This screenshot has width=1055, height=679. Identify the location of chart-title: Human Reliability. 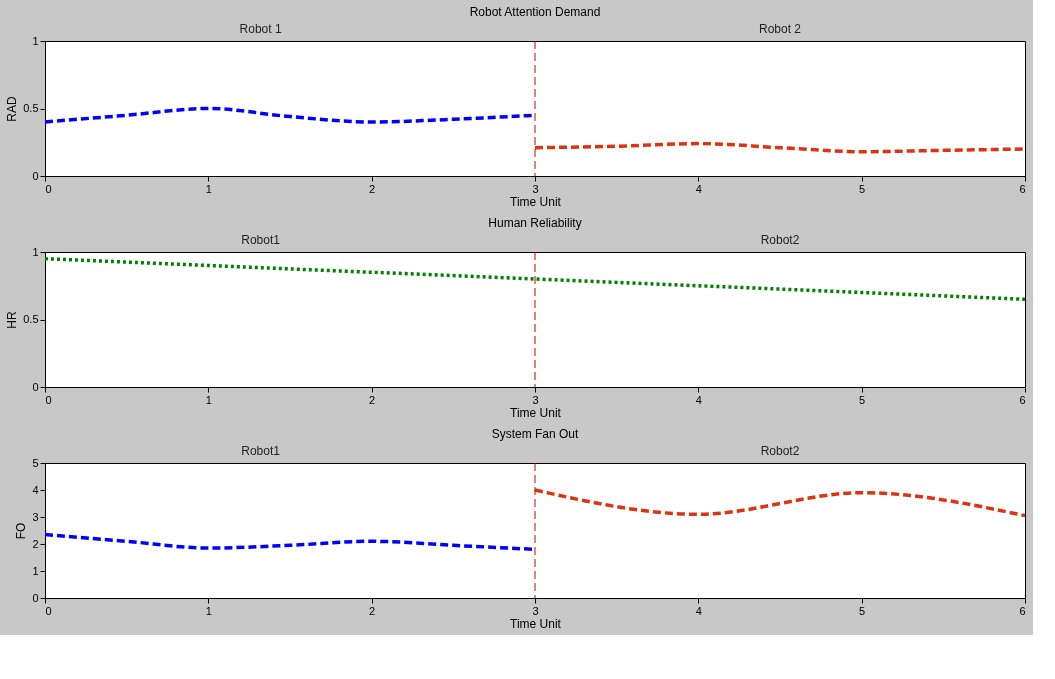
(535, 223).